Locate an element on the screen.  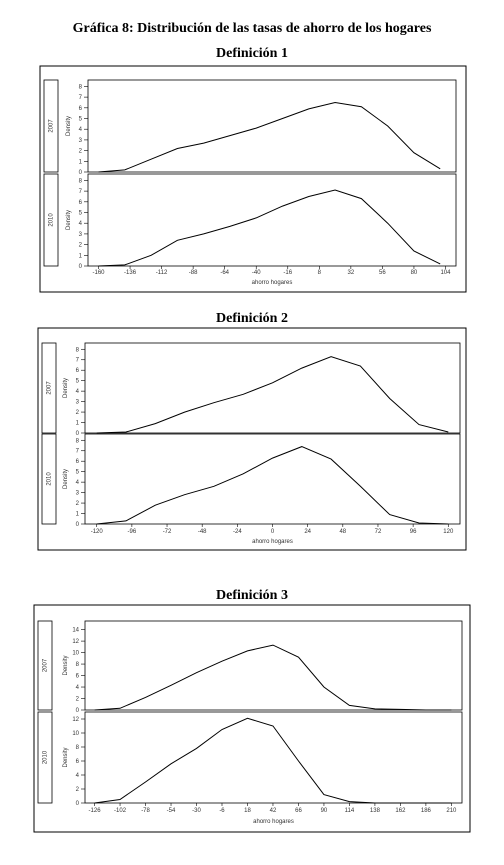
x-tick-label: 80 is located at coordinates (414, 273).